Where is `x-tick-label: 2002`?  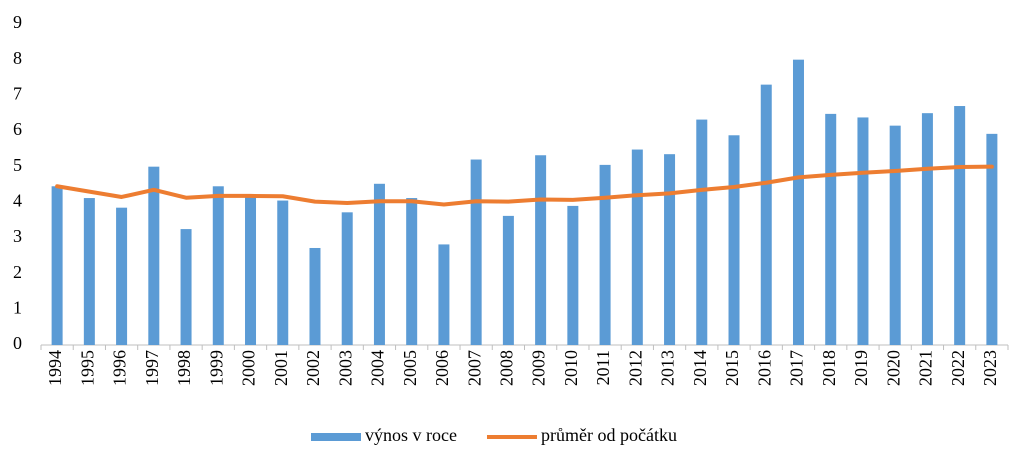 x-tick-label: 2002 is located at coordinates (313, 368).